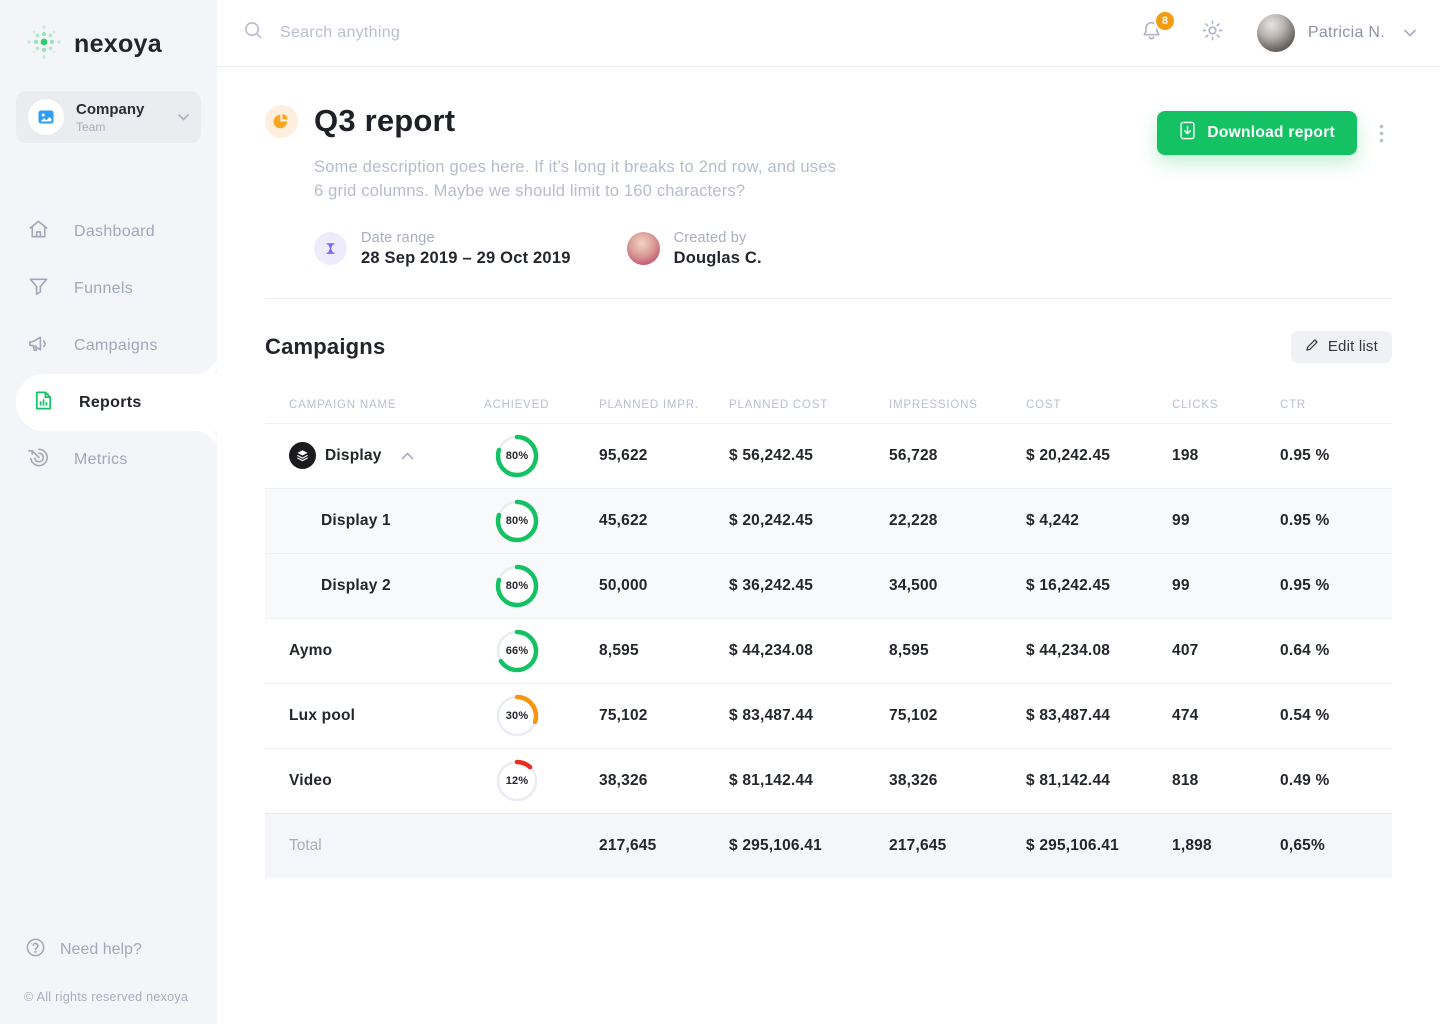  I want to click on funnel-icon, so click(38, 289).